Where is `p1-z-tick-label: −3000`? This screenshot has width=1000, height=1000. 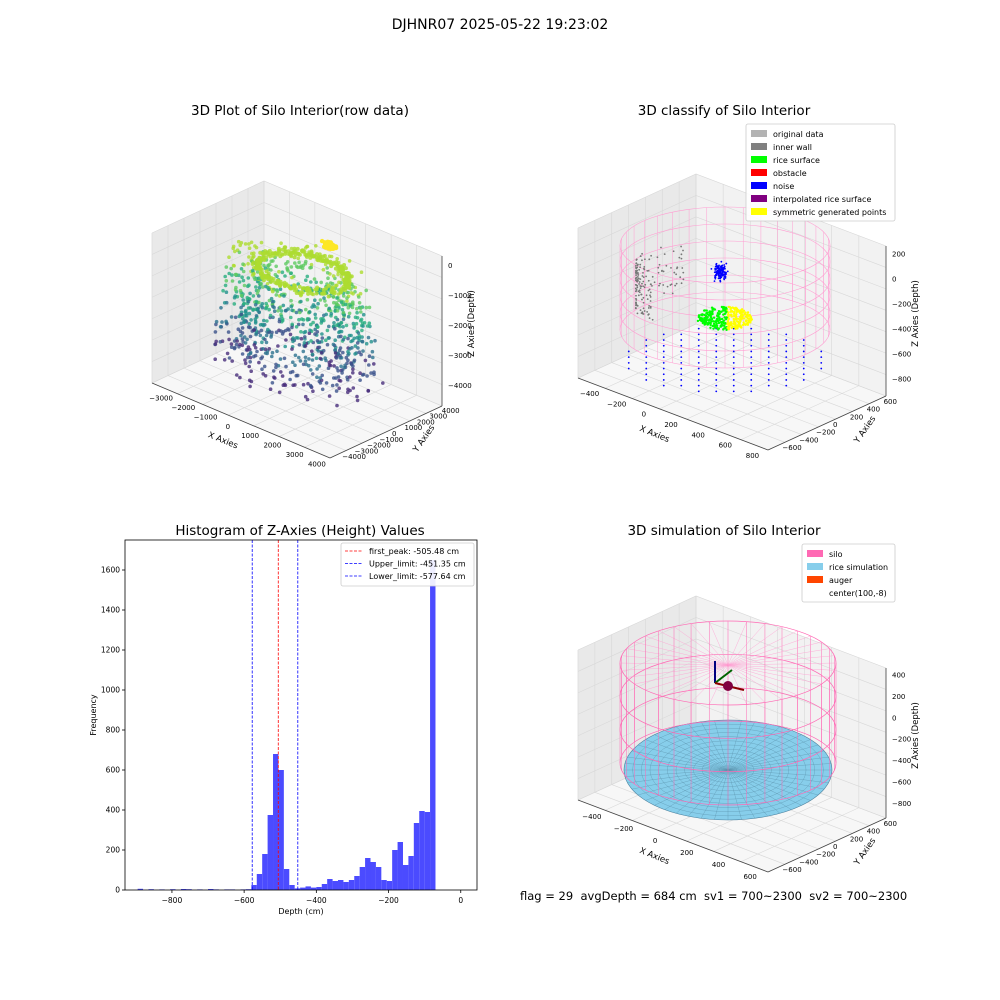
p1-z-tick-label: −3000 is located at coordinates (460, 356).